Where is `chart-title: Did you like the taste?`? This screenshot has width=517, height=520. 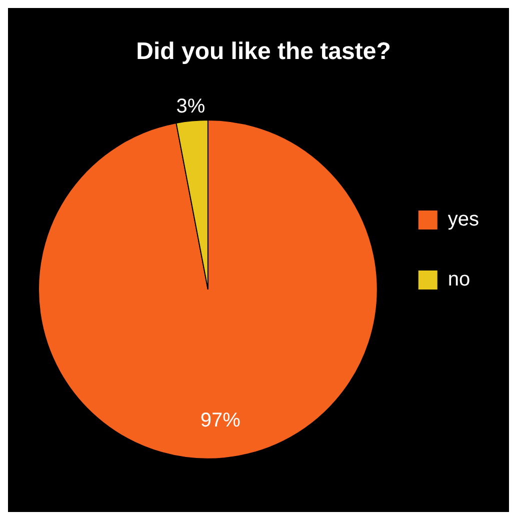 chart-title: Did you like the taste? is located at coordinates (263, 52).